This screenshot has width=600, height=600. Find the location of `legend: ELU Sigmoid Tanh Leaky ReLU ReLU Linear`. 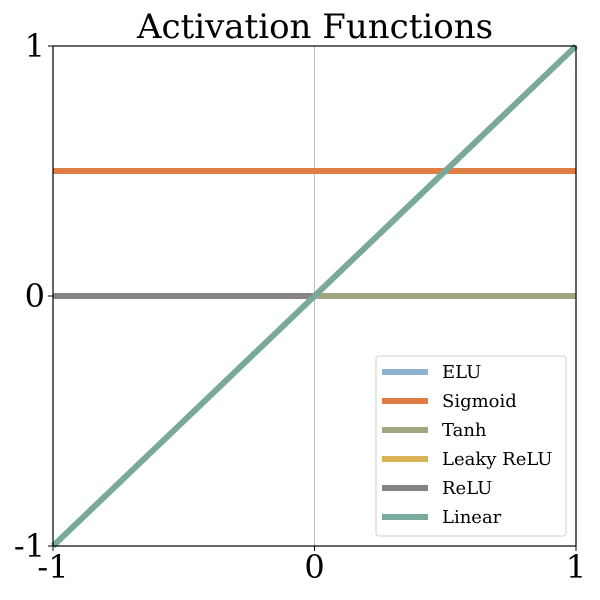

legend: ELU Sigmoid Tanh Leaky ReLU ReLU Linear is located at coordinates (471, 446).